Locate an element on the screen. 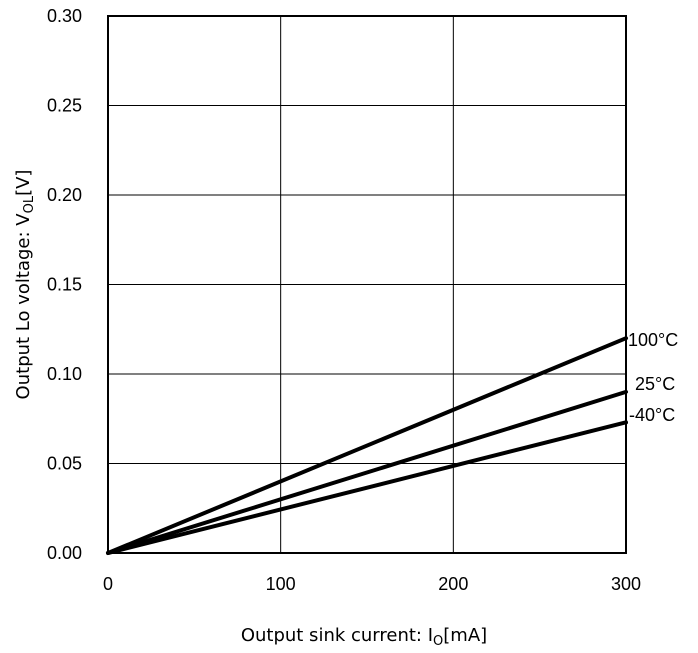 This screenshot has height=653, width=698. y-axis-title-text: Output Lo voltage: V is located at coordinates (23, 306).